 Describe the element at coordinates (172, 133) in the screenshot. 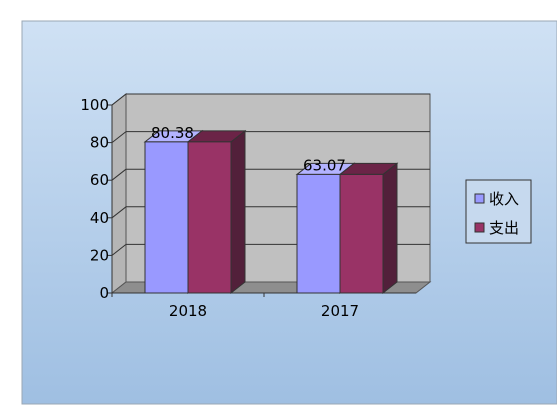

I see `data-label: 80.38` at that location.